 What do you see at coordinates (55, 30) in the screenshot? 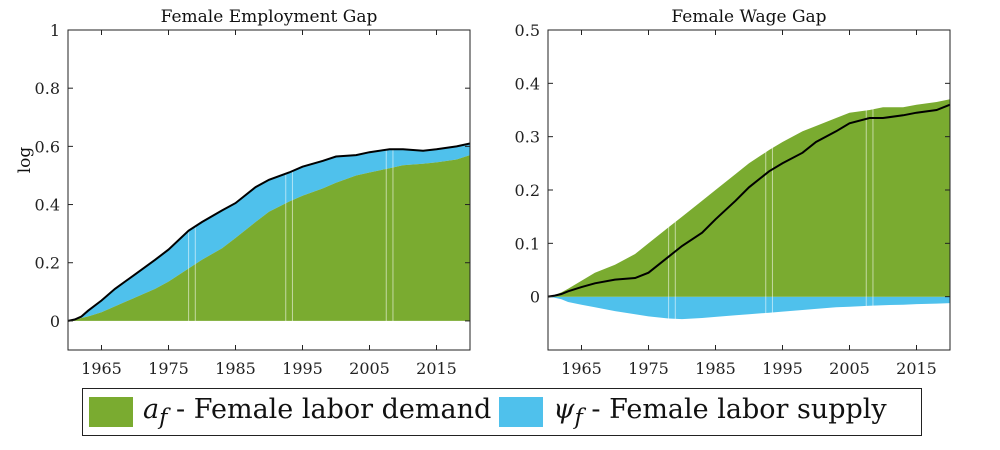
I see `y-tick-label: 1` at bounding box center [55, 30].